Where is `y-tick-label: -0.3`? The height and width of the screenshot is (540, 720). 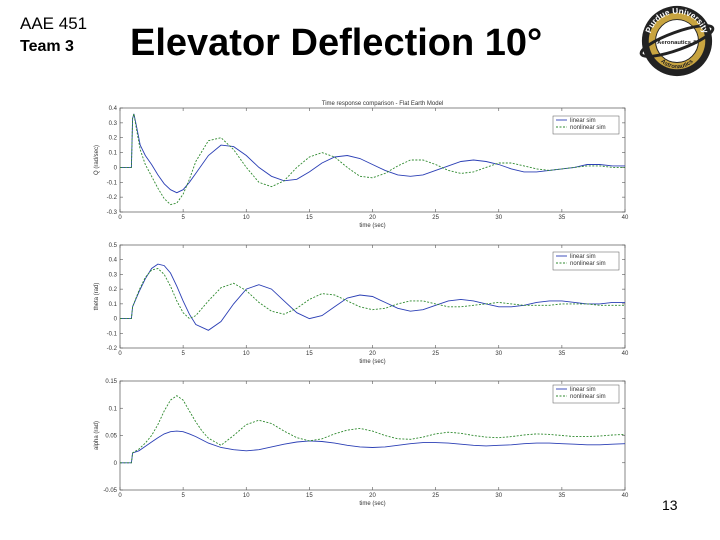
y-tick-label: -0.3 is located at coordinates (112, 213).